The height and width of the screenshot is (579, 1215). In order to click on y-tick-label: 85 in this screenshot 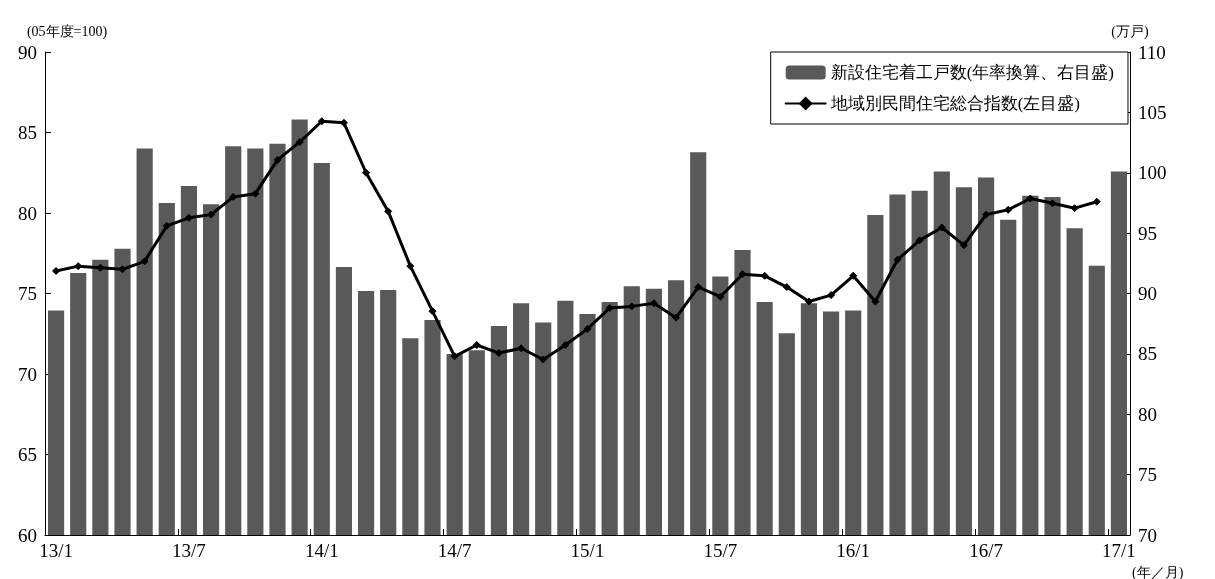, I will do `click(27, 132)`.